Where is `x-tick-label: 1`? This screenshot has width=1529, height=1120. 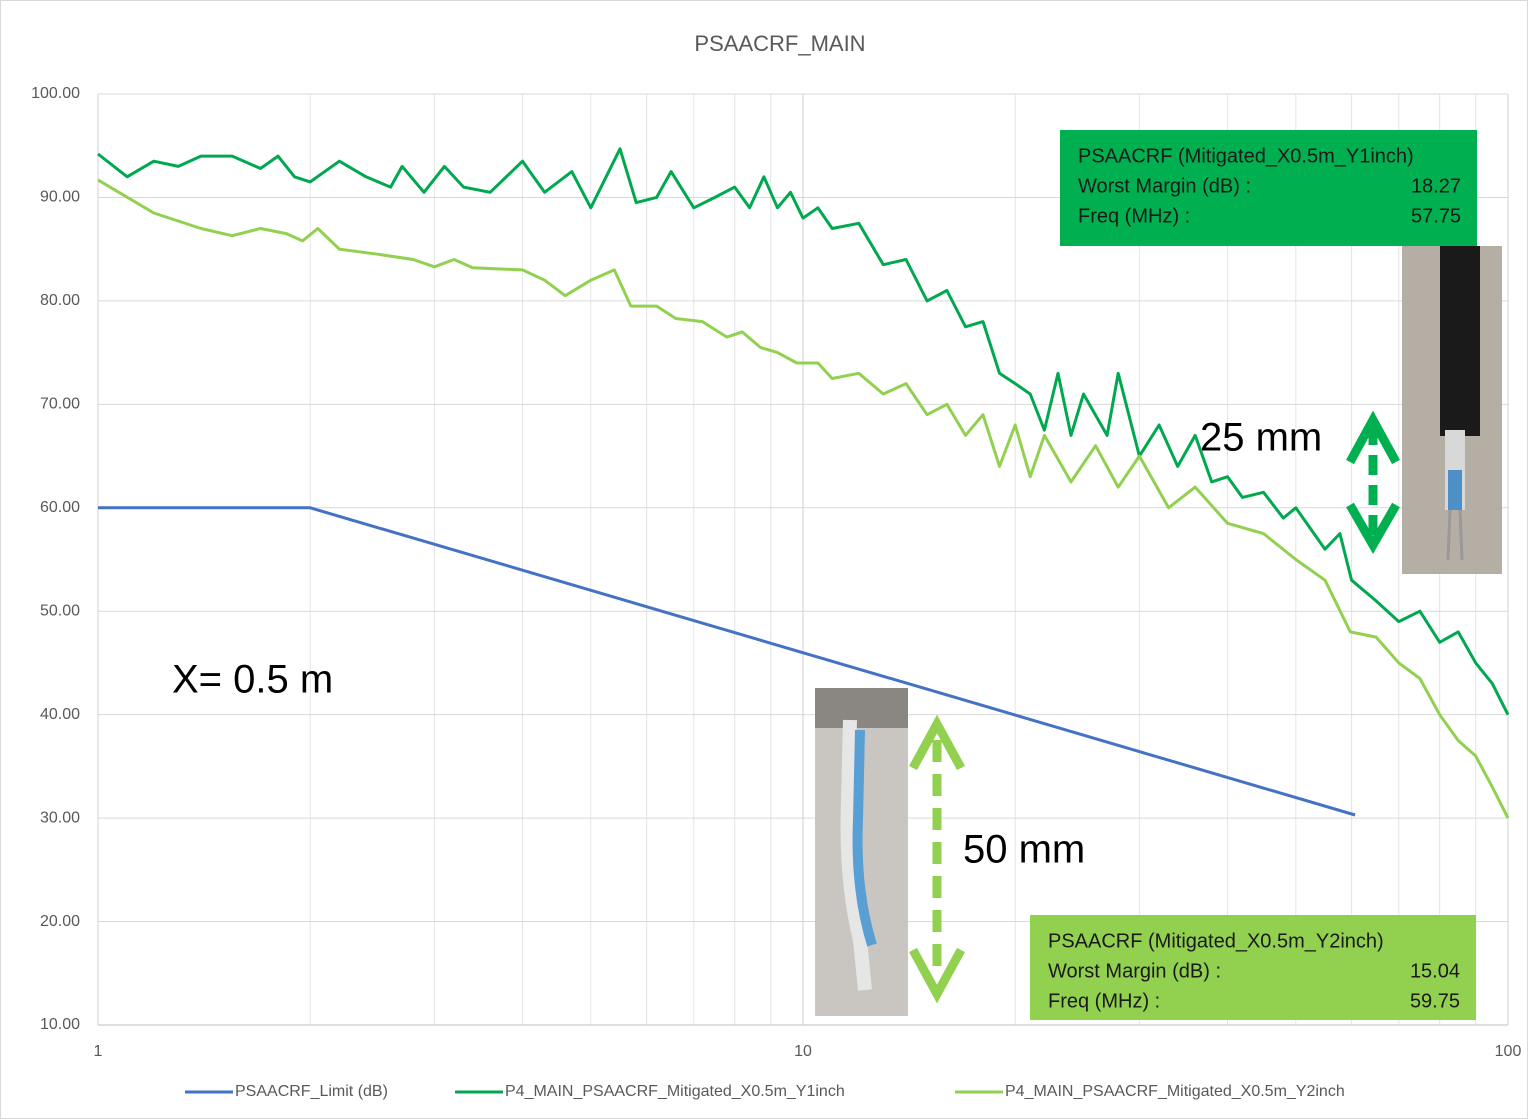 x-tick-label: 1 is located at coordinates (98, 1051).